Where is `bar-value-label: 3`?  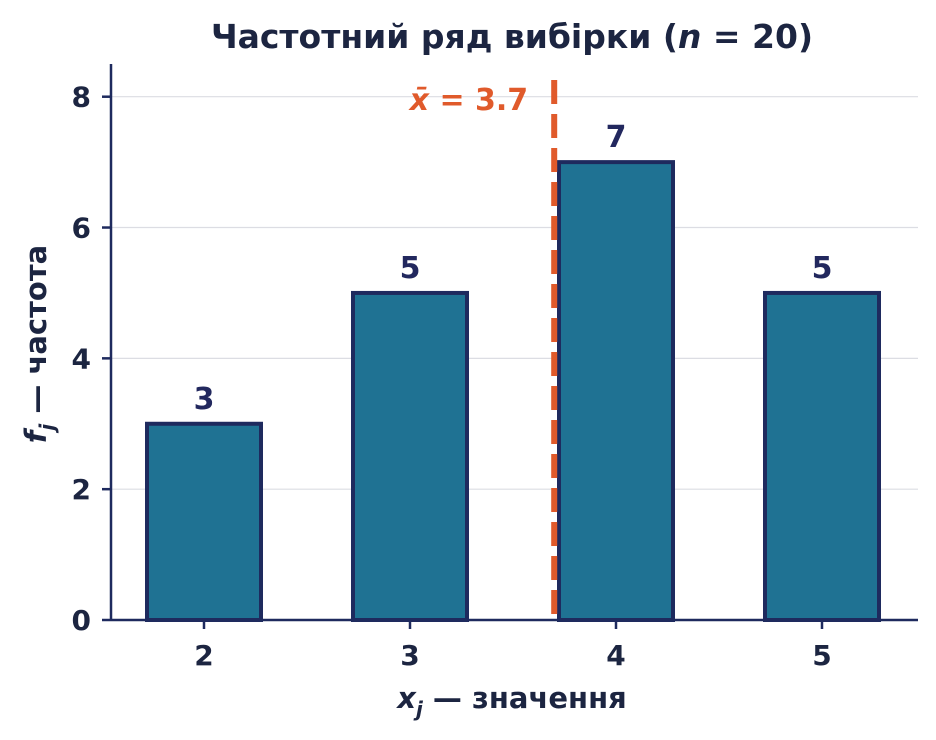 bar-value-label: 3 is located at coordinates (204, 399).